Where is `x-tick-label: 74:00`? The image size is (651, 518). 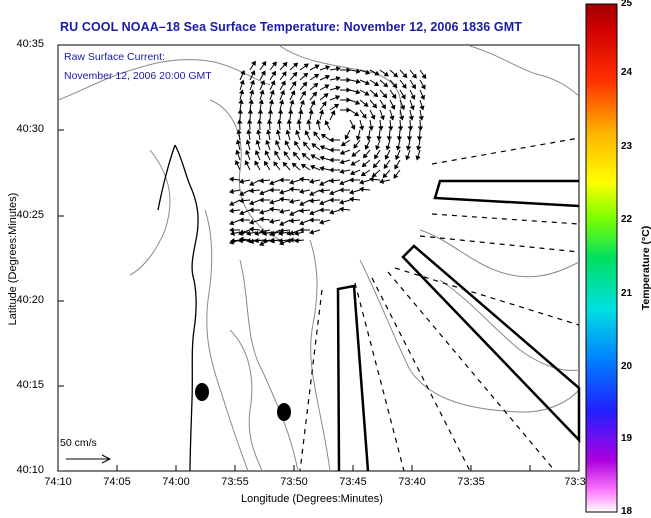 x-tick-label: 74:00 is located at coordinates (176, 482).